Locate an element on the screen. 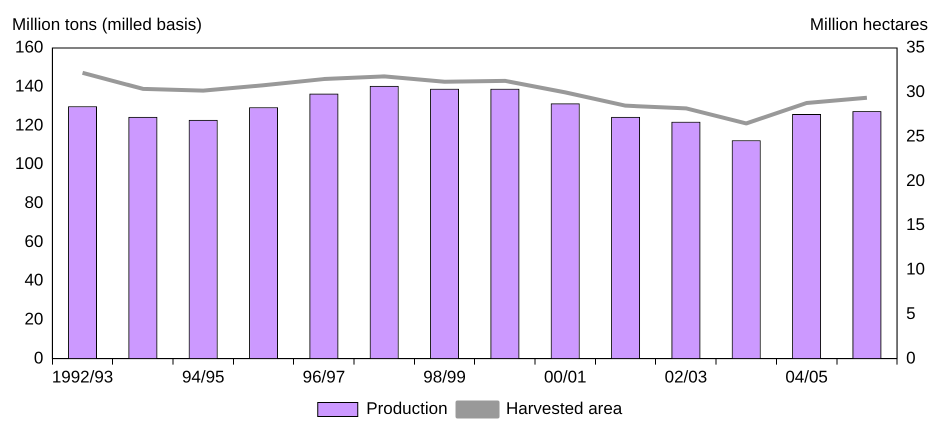 Image resolution: width=940 pixels, height=436 pixels. y2-tick-label: 0 is located at coordinates (911, 358).